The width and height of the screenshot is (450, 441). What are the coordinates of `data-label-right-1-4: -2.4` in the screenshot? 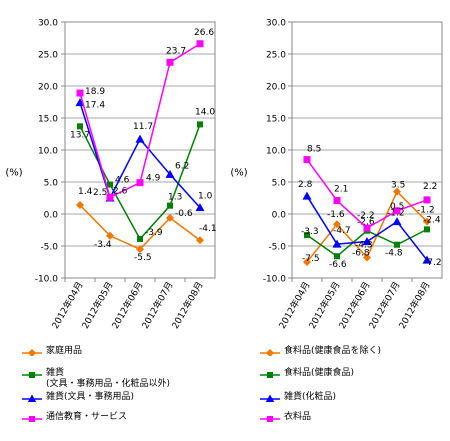 It's located at (432, 220).